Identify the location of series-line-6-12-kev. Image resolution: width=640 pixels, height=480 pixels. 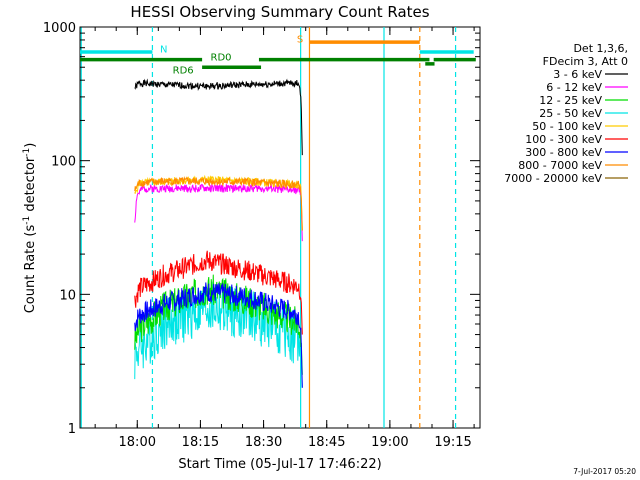
(218, 212).